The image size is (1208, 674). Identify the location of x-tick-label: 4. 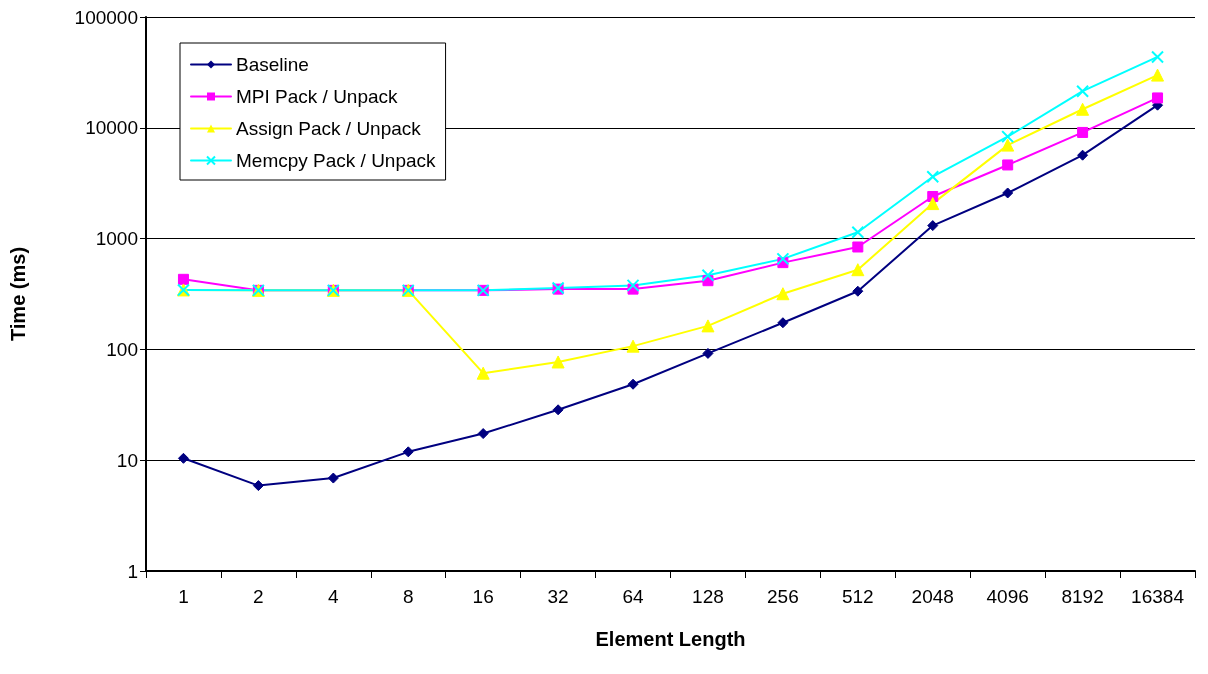
(334, 596).